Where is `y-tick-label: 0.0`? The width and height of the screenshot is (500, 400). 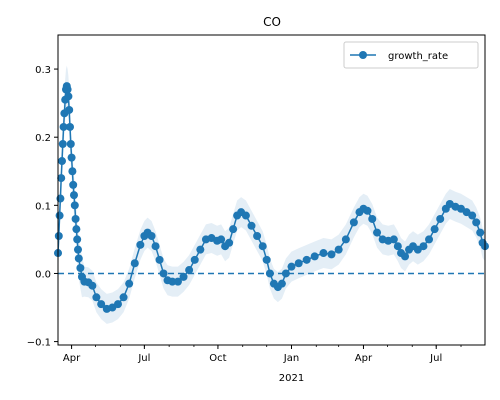 y-tick-label: 0.0 is located at coordinates (43, 274).